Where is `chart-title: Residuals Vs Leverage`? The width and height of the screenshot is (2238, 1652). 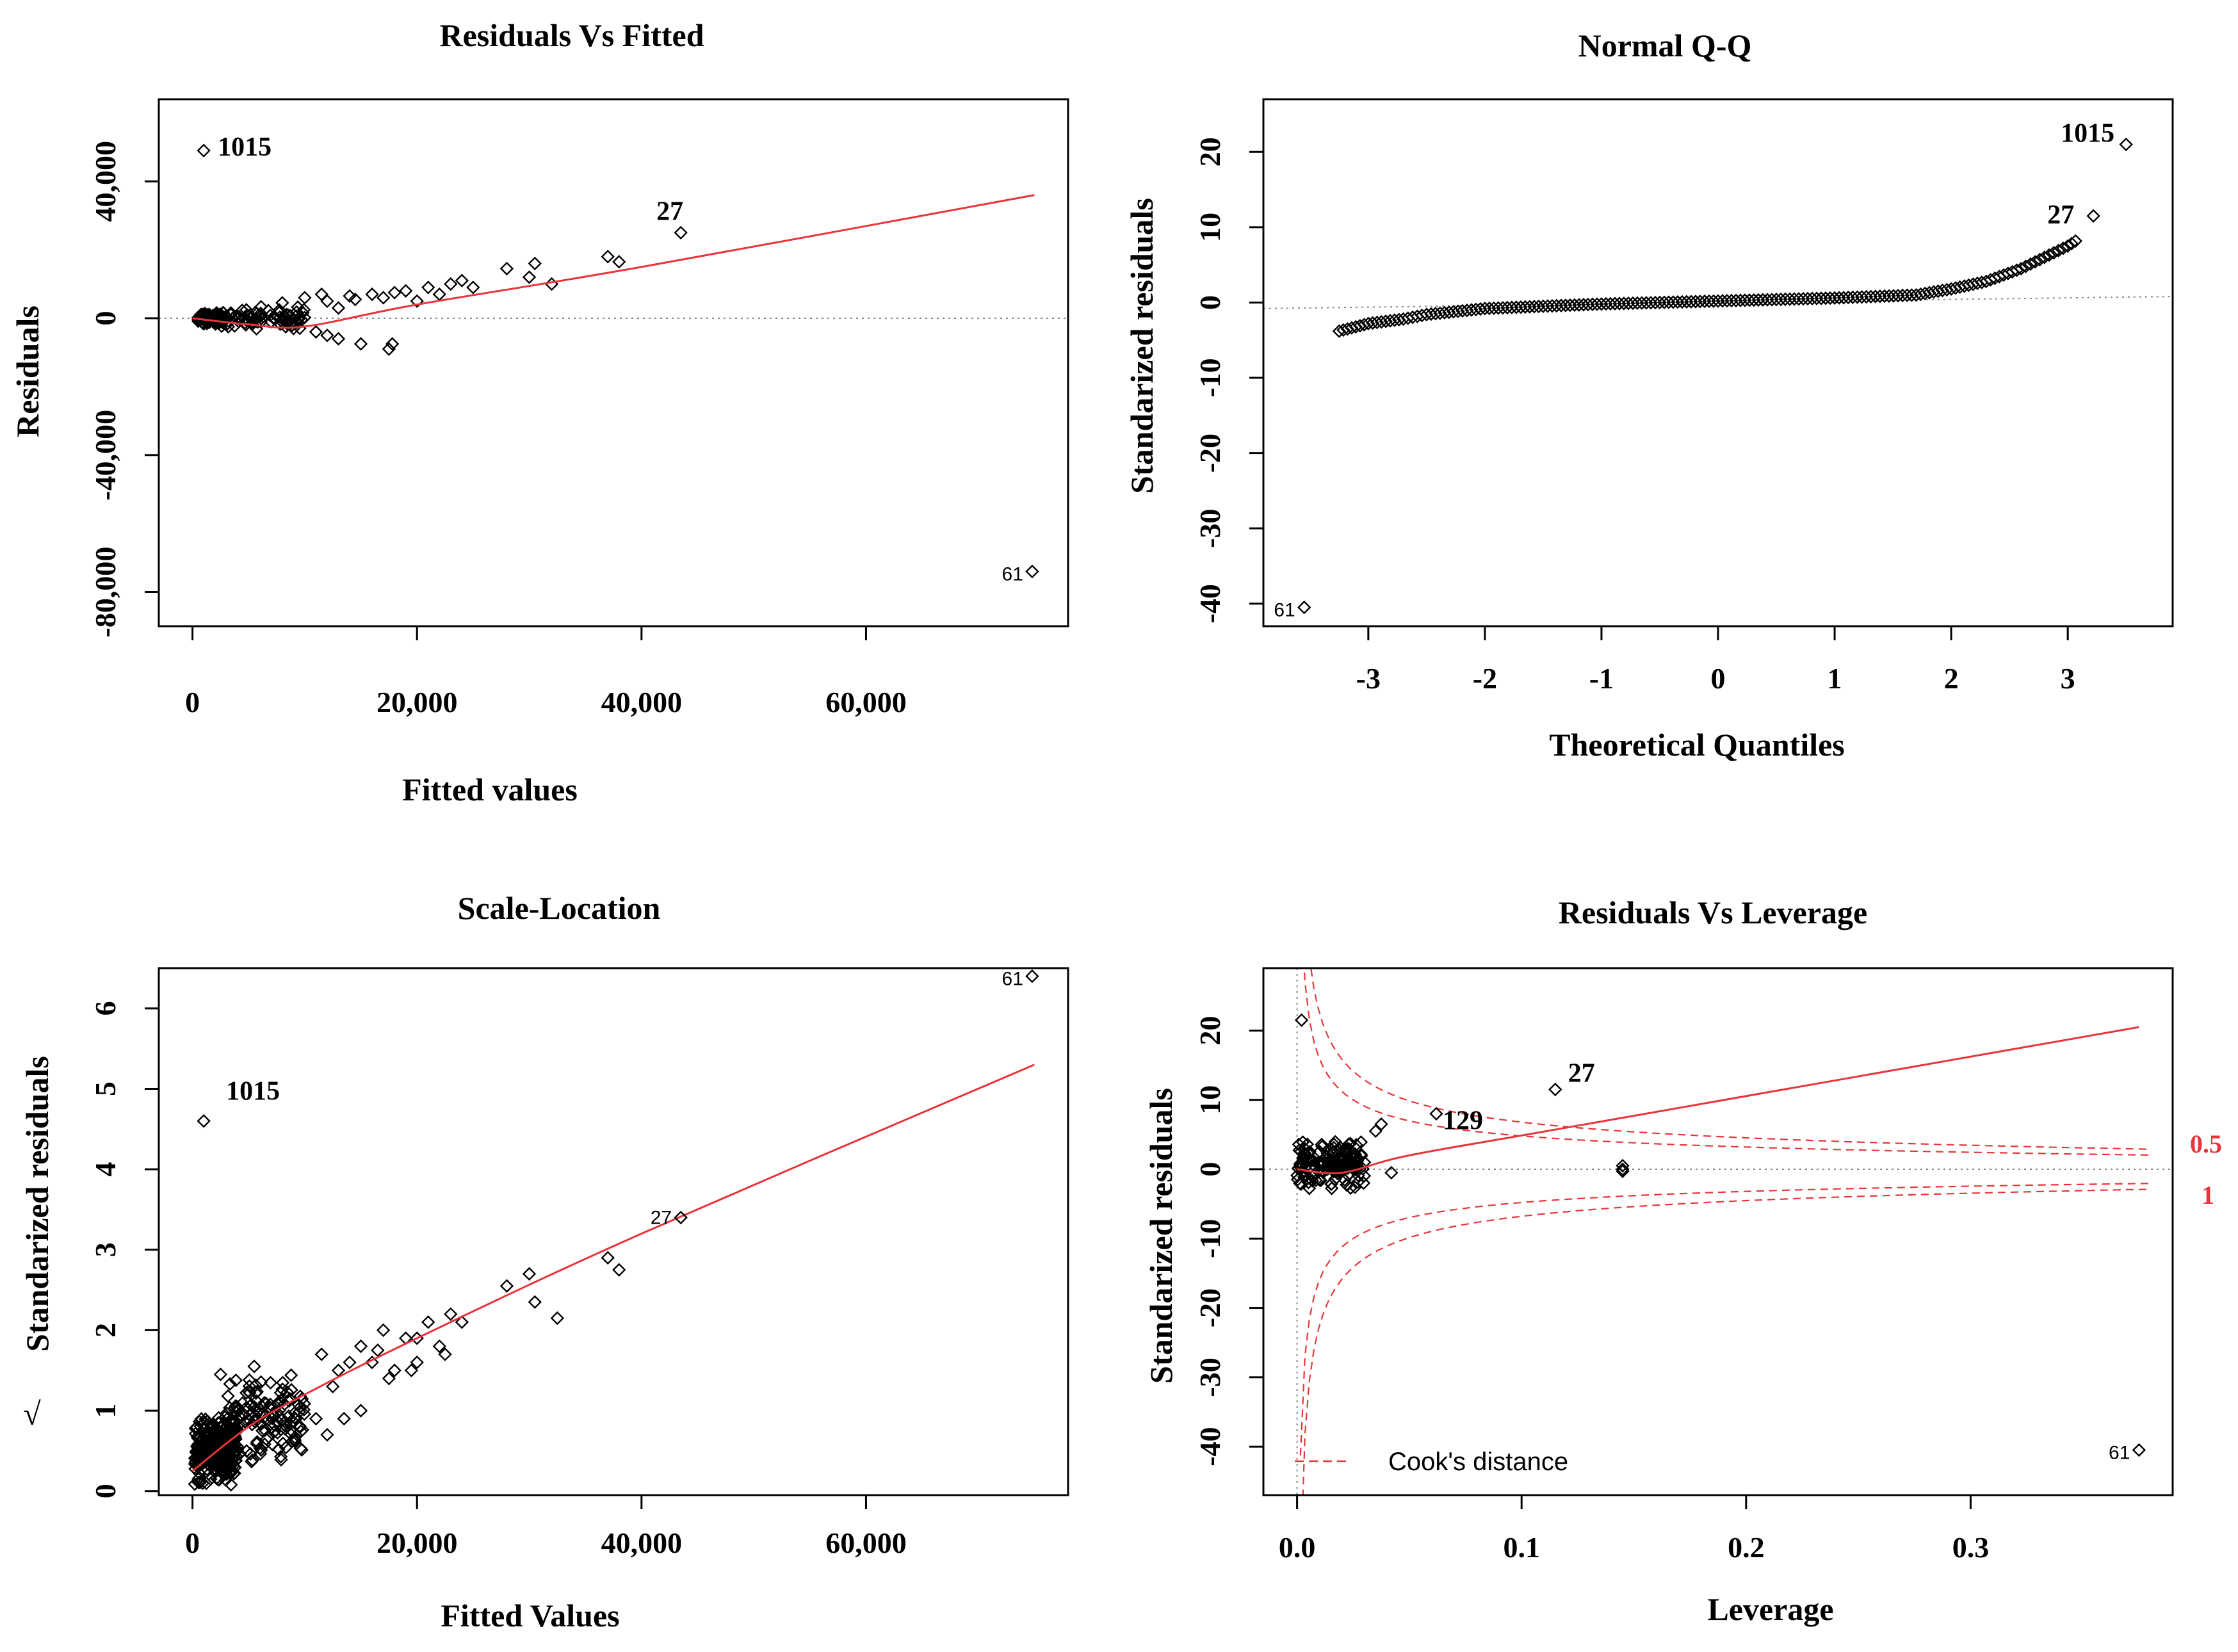 chart-title: Residuals Vs Leverage is located at coordinates (1713, 912).